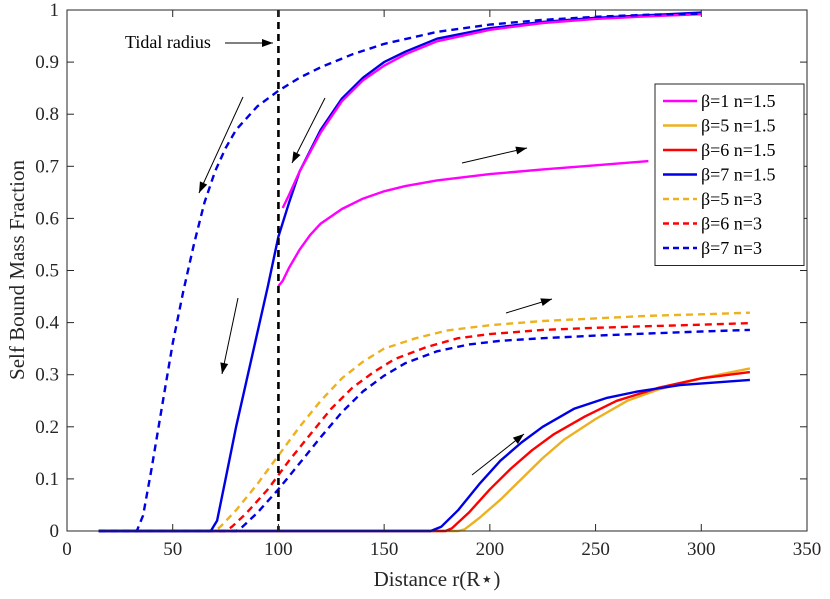  Describe the element at coordinates (731, 224) in the screenshot. I see `legend-label: β=6 n=3` at that location.